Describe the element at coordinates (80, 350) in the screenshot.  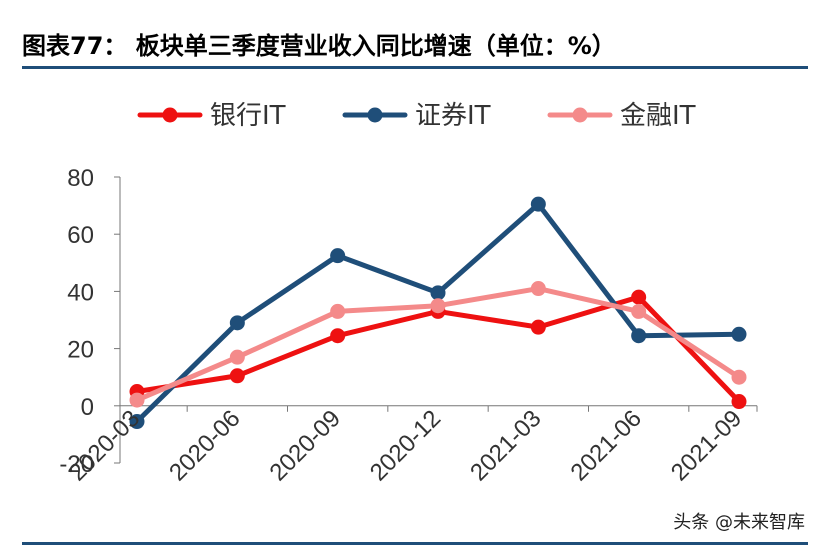
I see `y-tick-label: 20` at that location.